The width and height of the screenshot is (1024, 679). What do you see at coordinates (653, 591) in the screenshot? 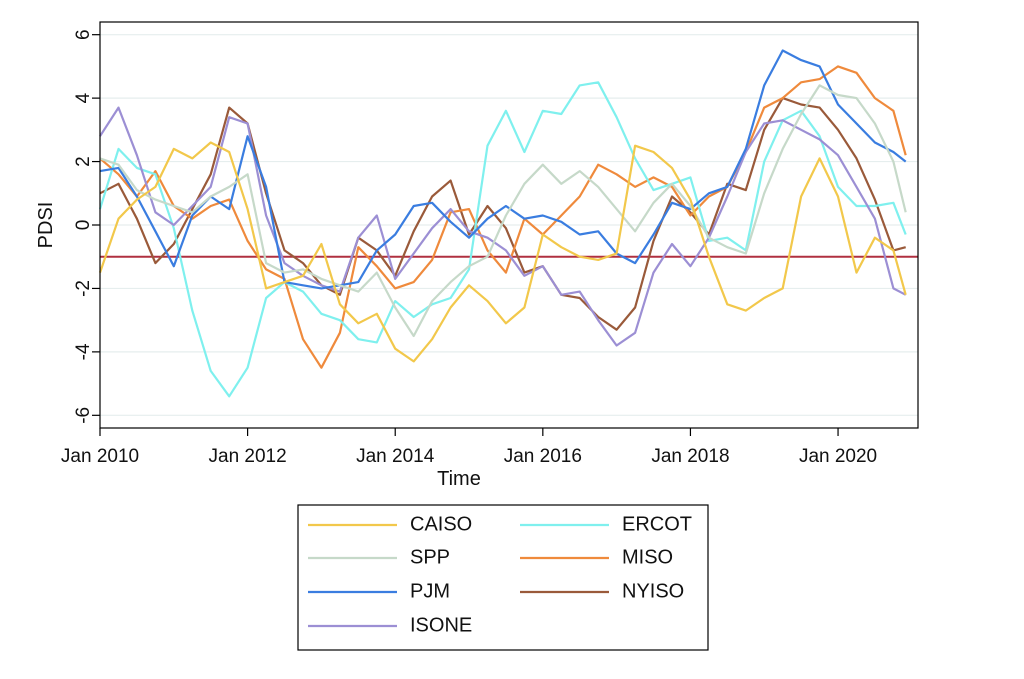
I see `legend-label-nyiso: NYISO` at bounding box center [653, 591].